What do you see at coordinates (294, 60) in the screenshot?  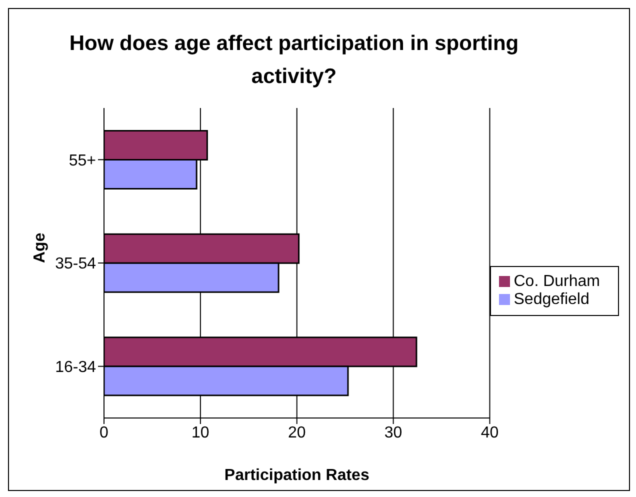 I see `chart-title: How does age affect participation in sporting activity?` at bounding box center [294, 60].